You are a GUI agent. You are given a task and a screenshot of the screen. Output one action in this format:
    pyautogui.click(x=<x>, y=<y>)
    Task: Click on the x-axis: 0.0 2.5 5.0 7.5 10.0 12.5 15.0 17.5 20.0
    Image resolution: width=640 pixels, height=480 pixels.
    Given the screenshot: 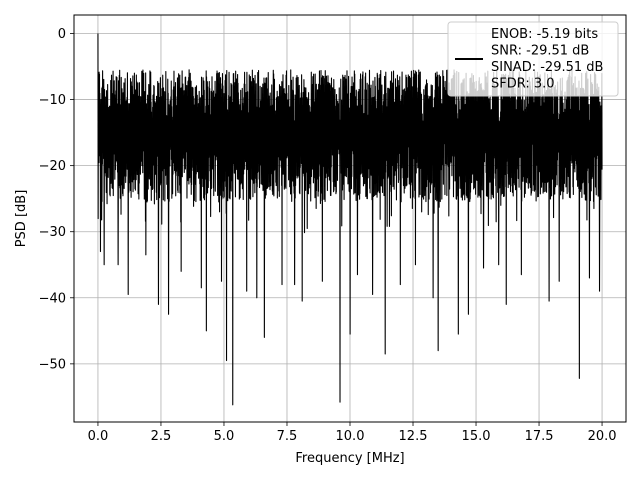 What is the action you would take?
    pyautogui.click(x=352, y=433)
    